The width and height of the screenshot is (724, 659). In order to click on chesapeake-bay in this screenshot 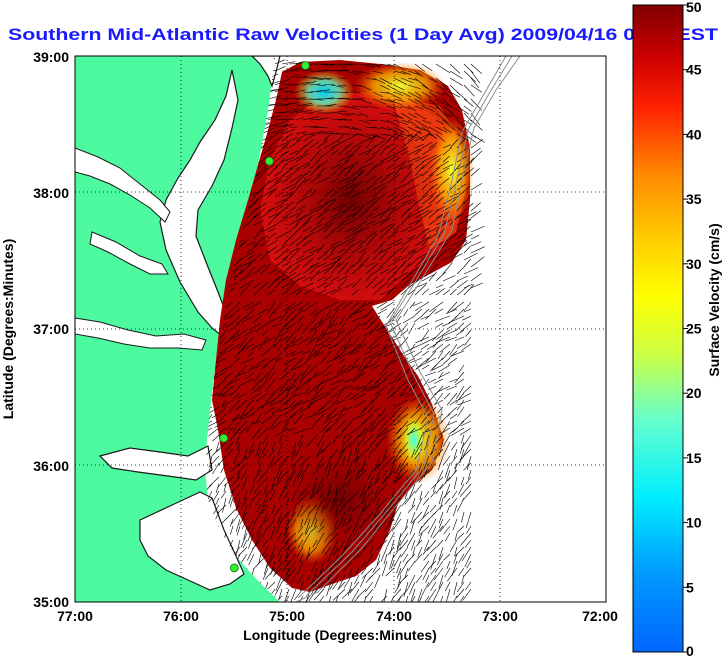, I will do `click(199, 203)`.